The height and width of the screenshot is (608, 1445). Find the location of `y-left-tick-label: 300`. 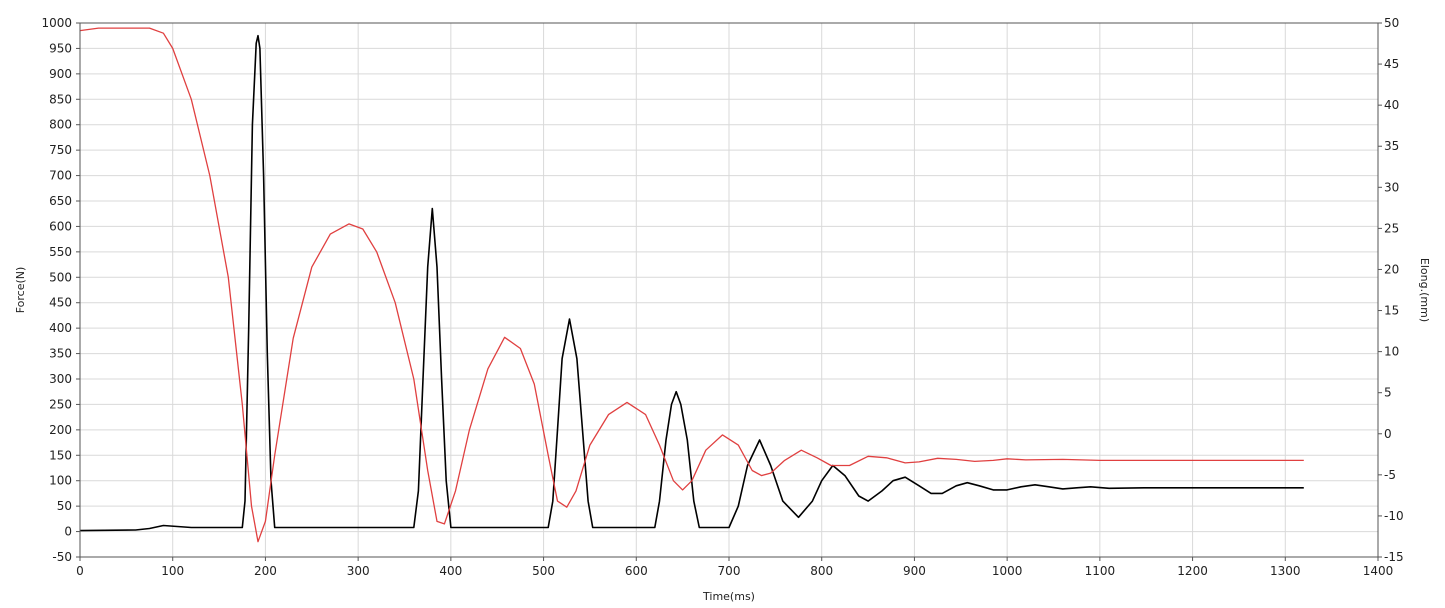

y-left-tick-label: 300 is located at coordinates (60, 379).